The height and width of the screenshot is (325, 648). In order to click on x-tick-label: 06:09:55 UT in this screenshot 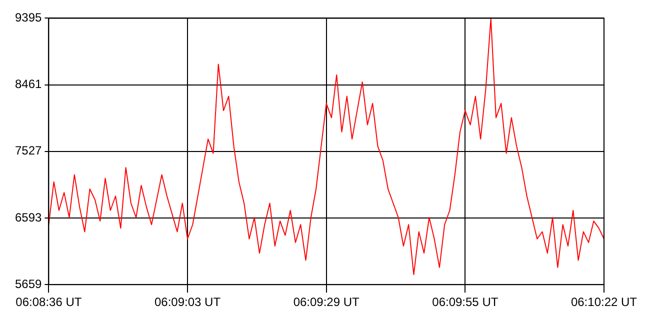, I will do `click(465, 302)`.